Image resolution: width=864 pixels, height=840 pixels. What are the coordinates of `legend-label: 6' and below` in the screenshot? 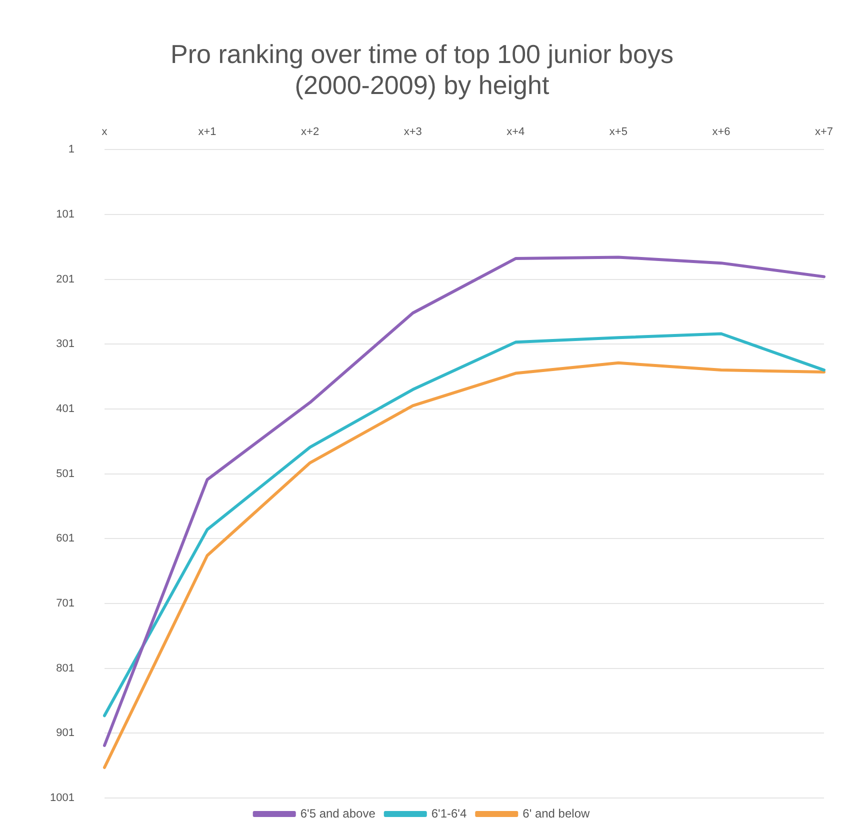 It's located at (556, 813).